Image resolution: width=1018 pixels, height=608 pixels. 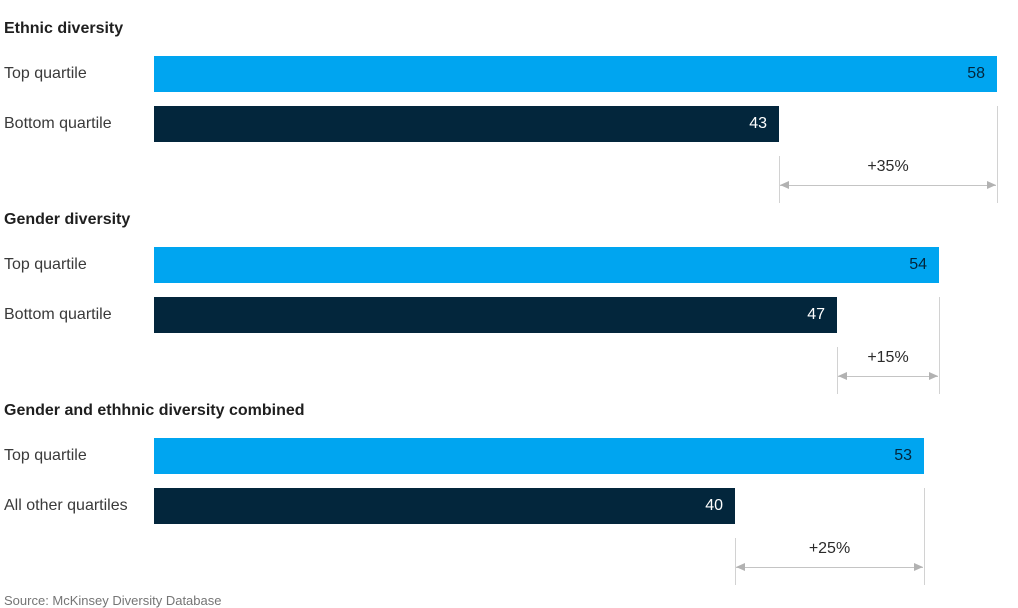 I want to click on bar-top-quartile: 58, so click(x=575, y=74).